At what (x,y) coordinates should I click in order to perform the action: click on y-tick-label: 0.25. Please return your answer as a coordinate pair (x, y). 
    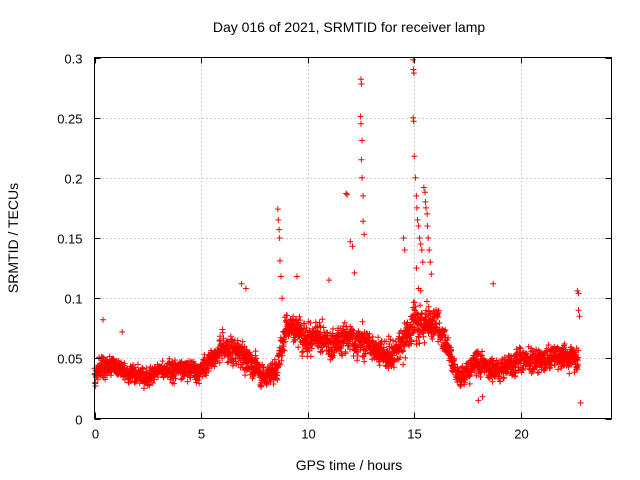
    Looking at the image, I should click on (69, 119).